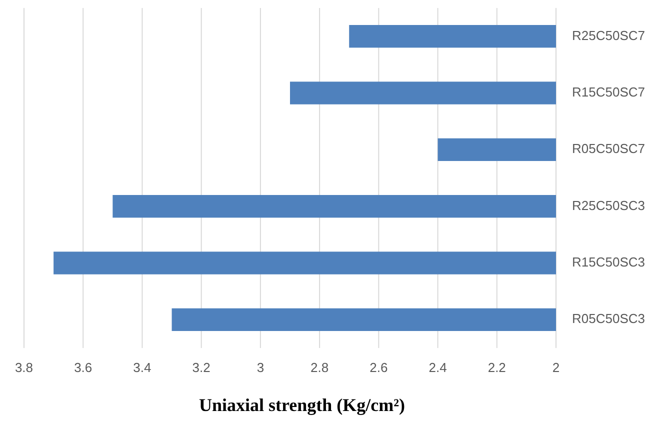 This screenshot has height=425, width=657. What do you see at coordinates (260, 367) in the screenshot?
I see `x-tick-label: 3` at bounding box center [260, 367].